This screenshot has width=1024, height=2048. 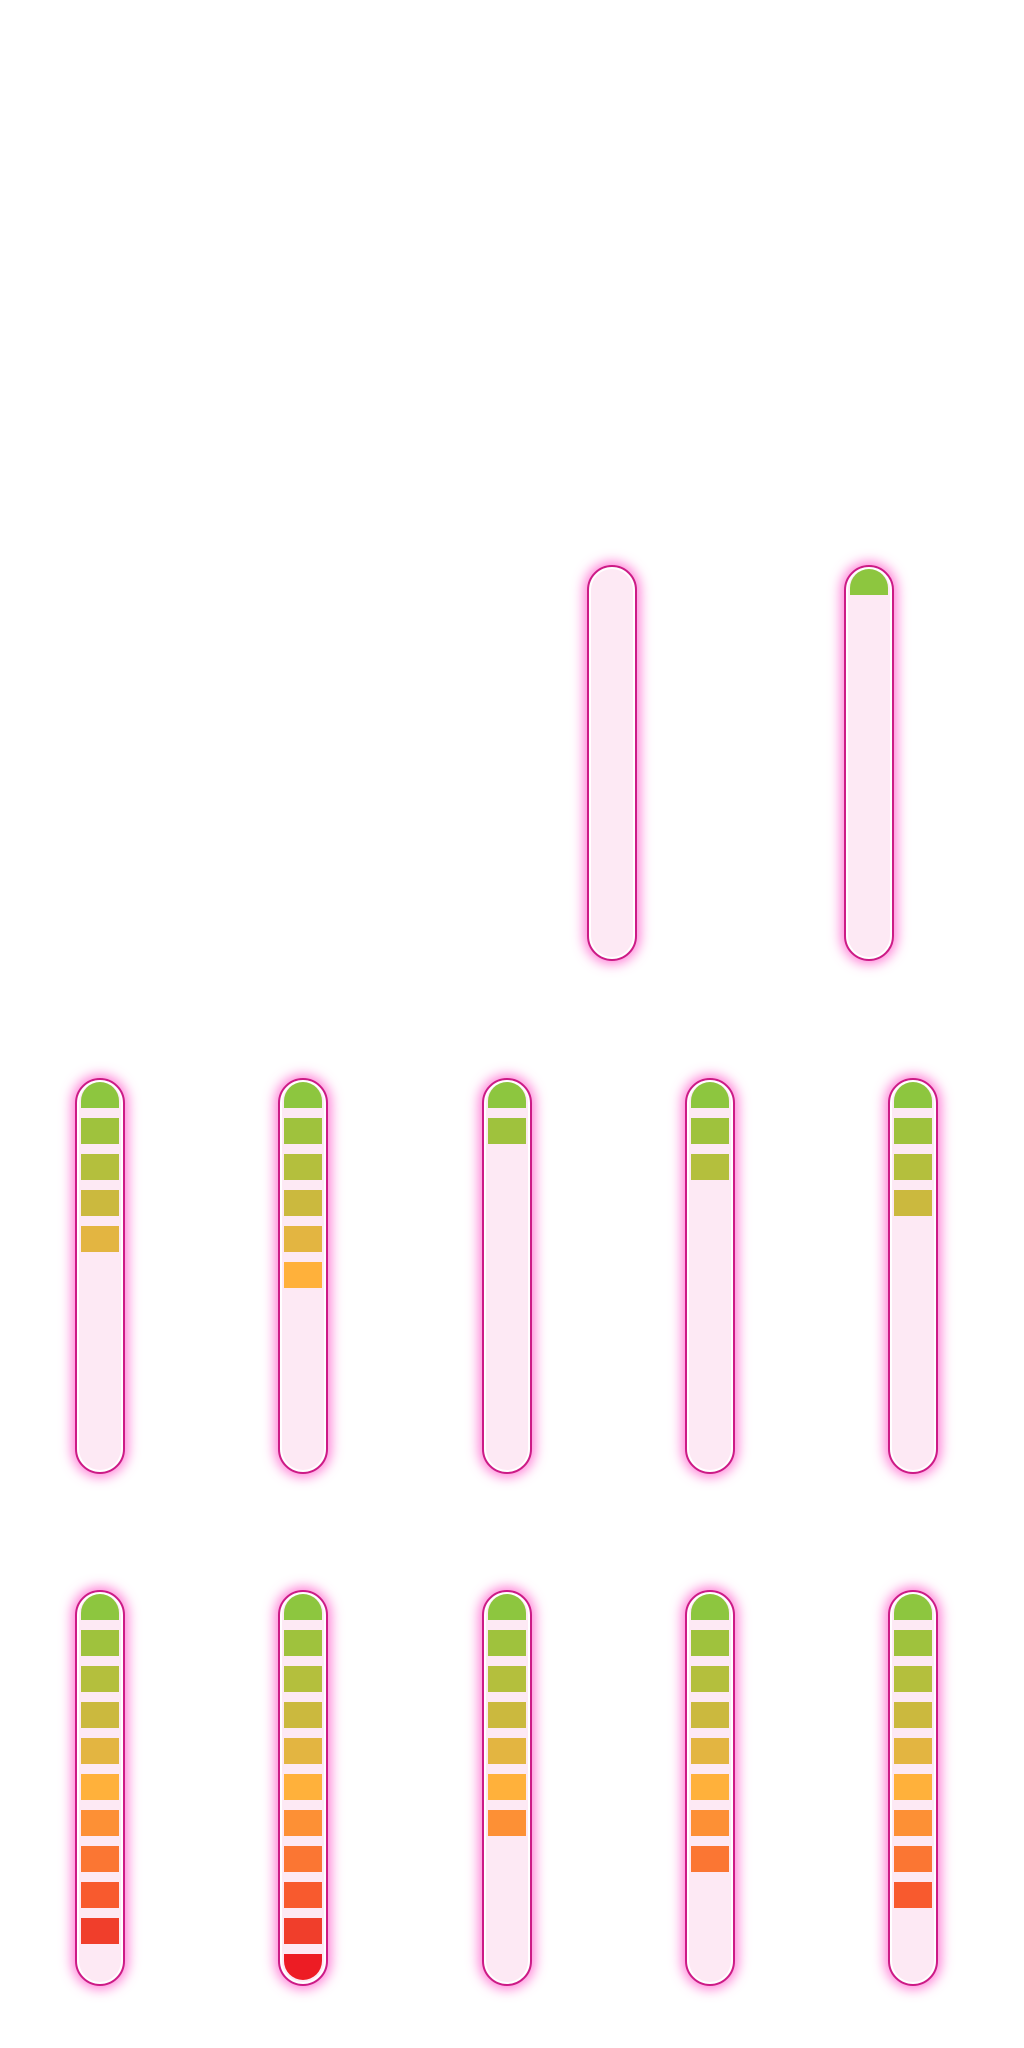 I want to click on health-meter-empty, so click(x=612, y=763).